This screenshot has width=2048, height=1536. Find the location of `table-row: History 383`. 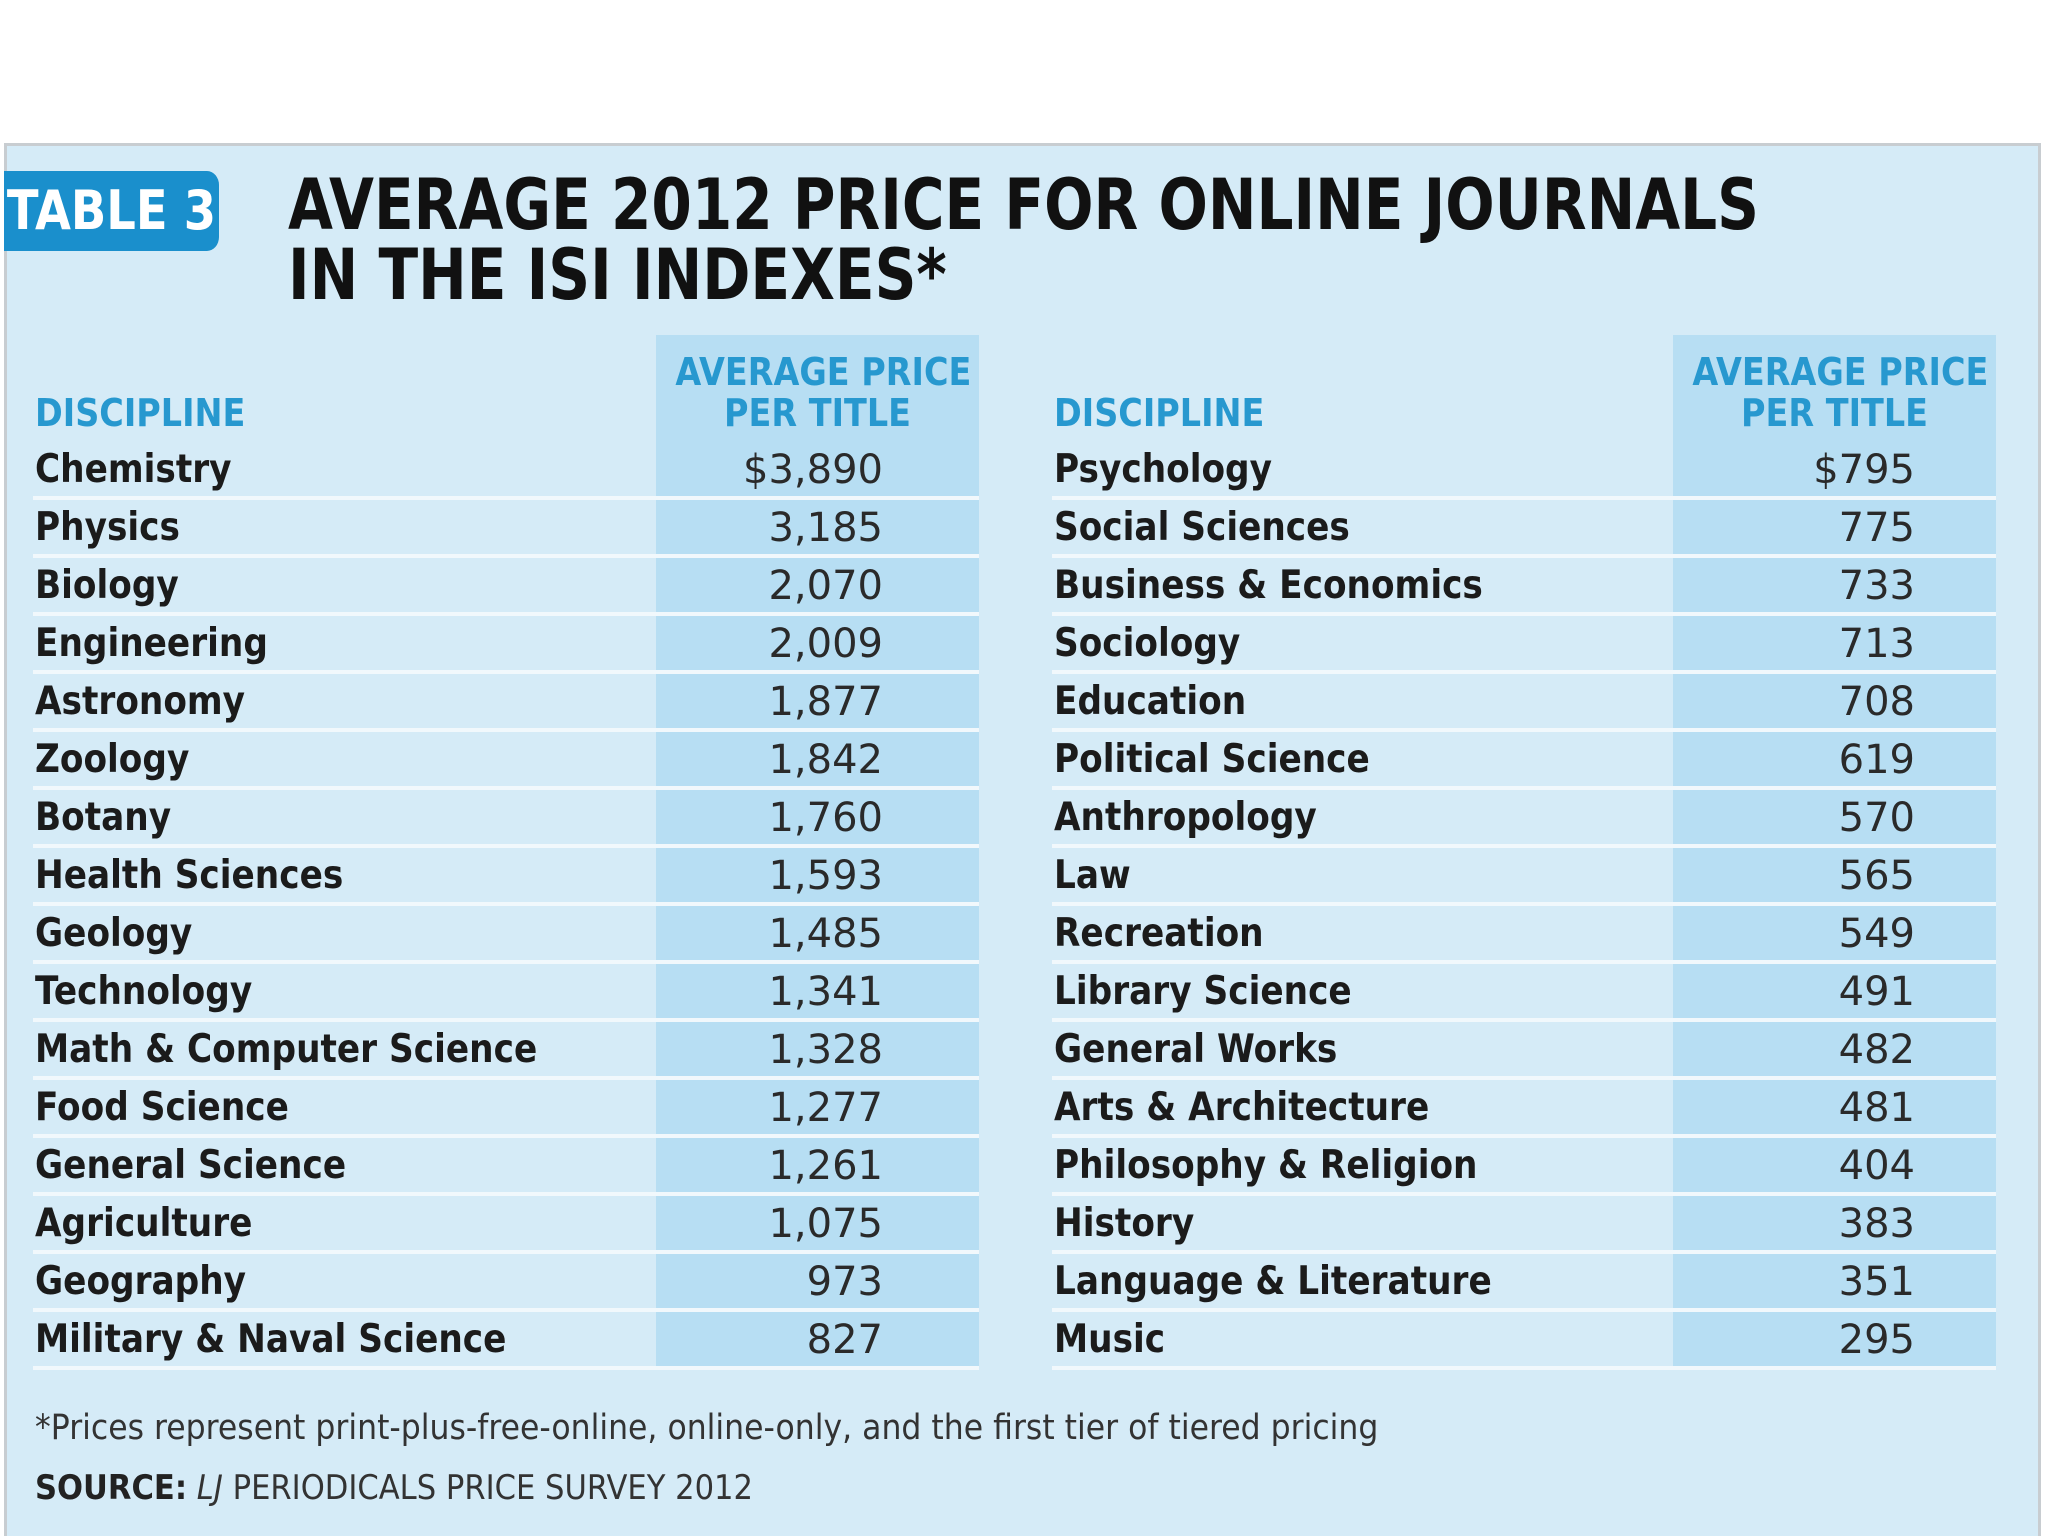

table-row: History 383 is located at coordinates (1524, 1225).